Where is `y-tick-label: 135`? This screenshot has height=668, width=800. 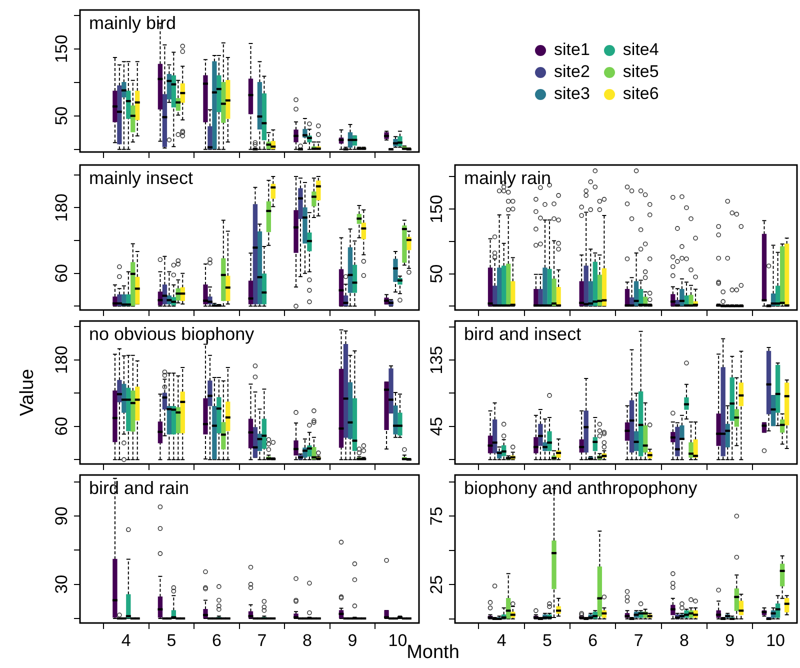
y-tick-label: 135 is located at coordinates (436, 360).